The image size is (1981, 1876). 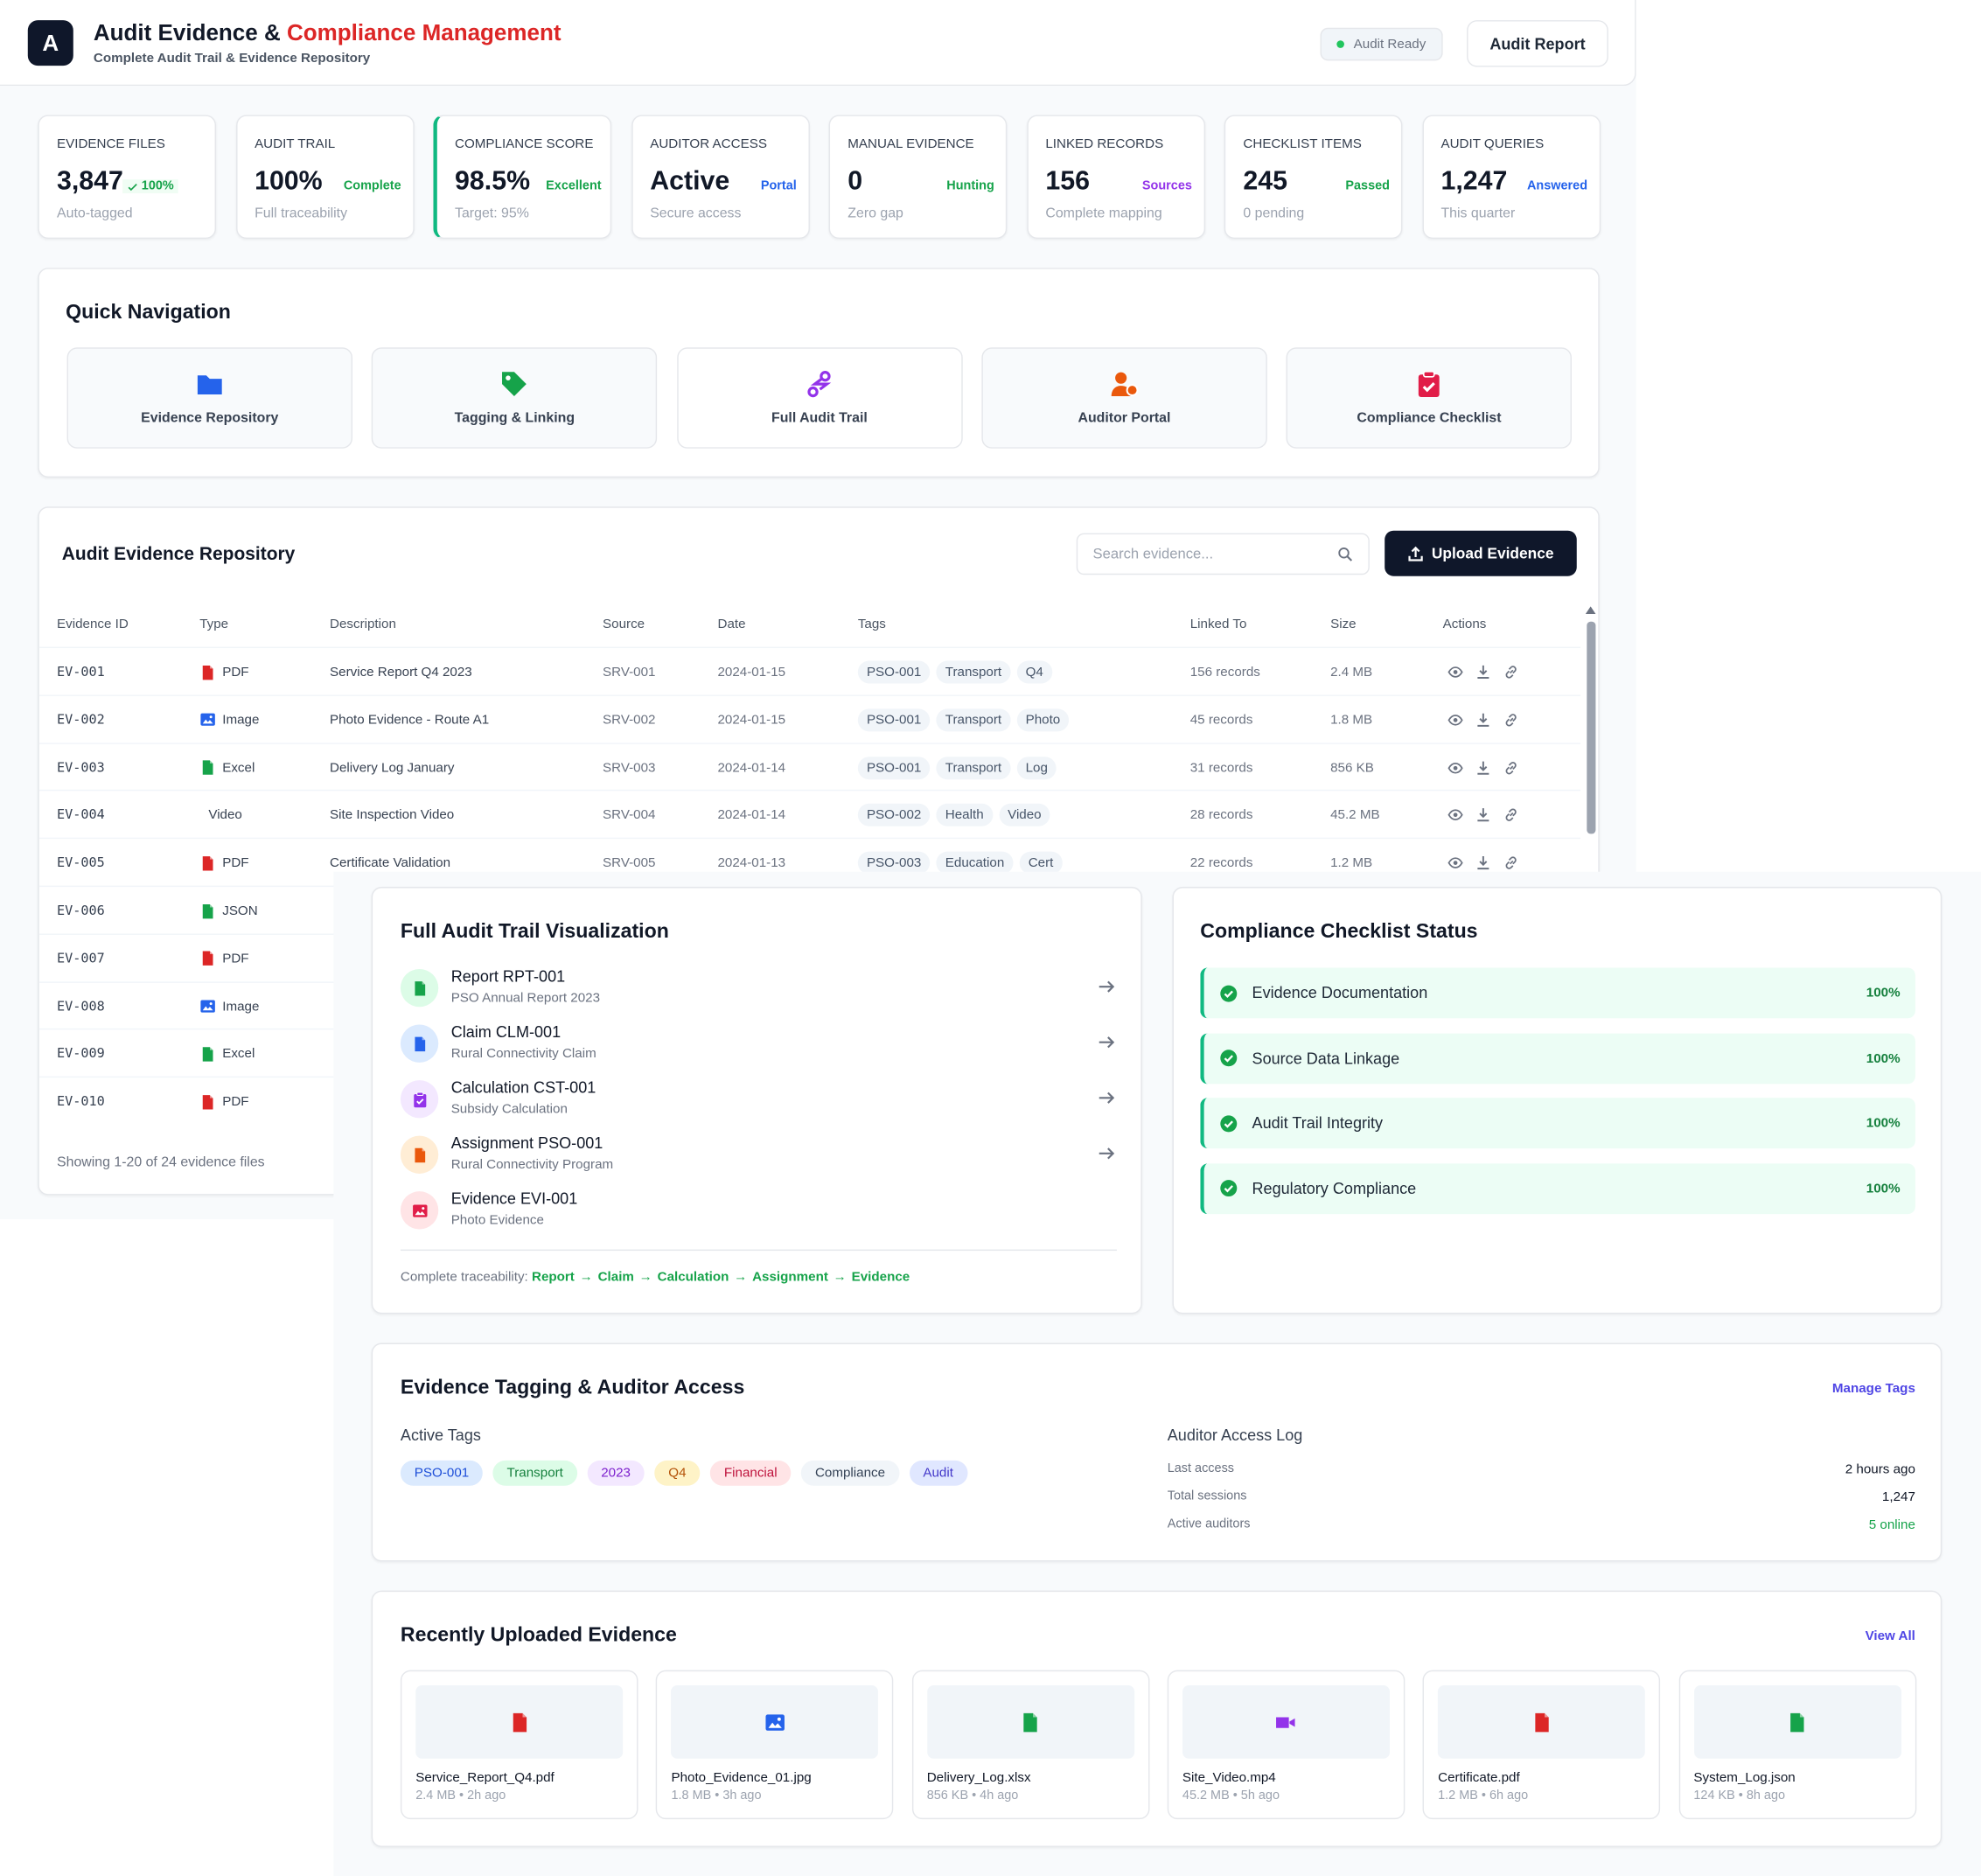 I want to click on file-thumb, so click(x=1797, y=1721).